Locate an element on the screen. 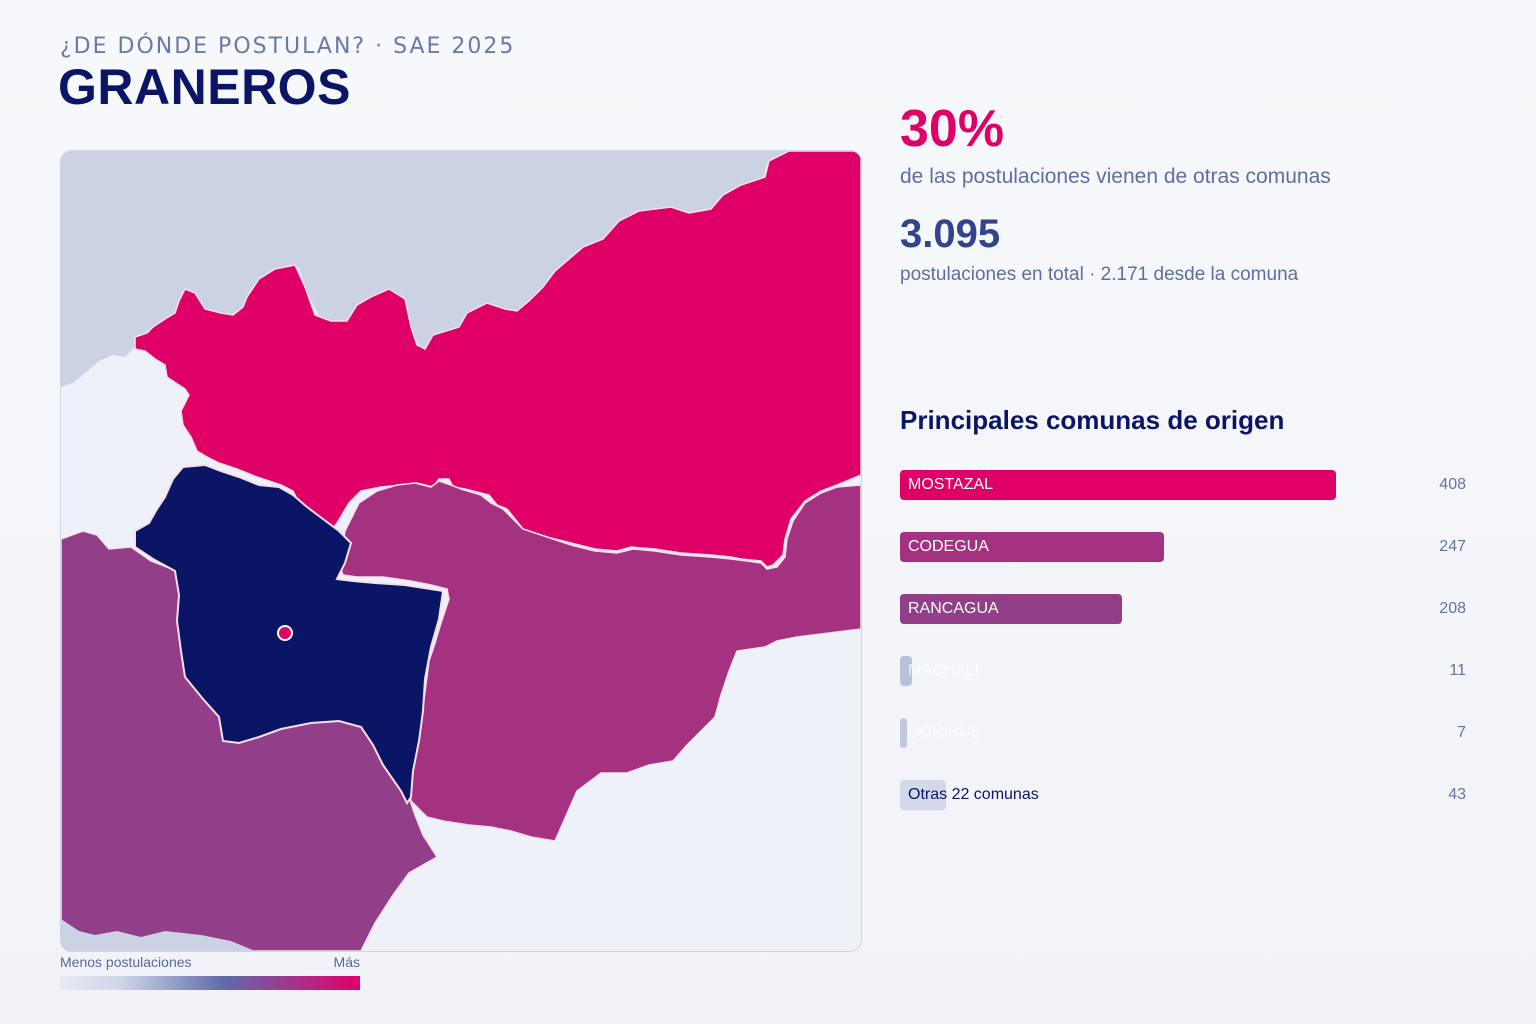 This screenshot has height=1024, width=1536. map-legend: Menos postulaciones Más is located at coordinates (210, 974).